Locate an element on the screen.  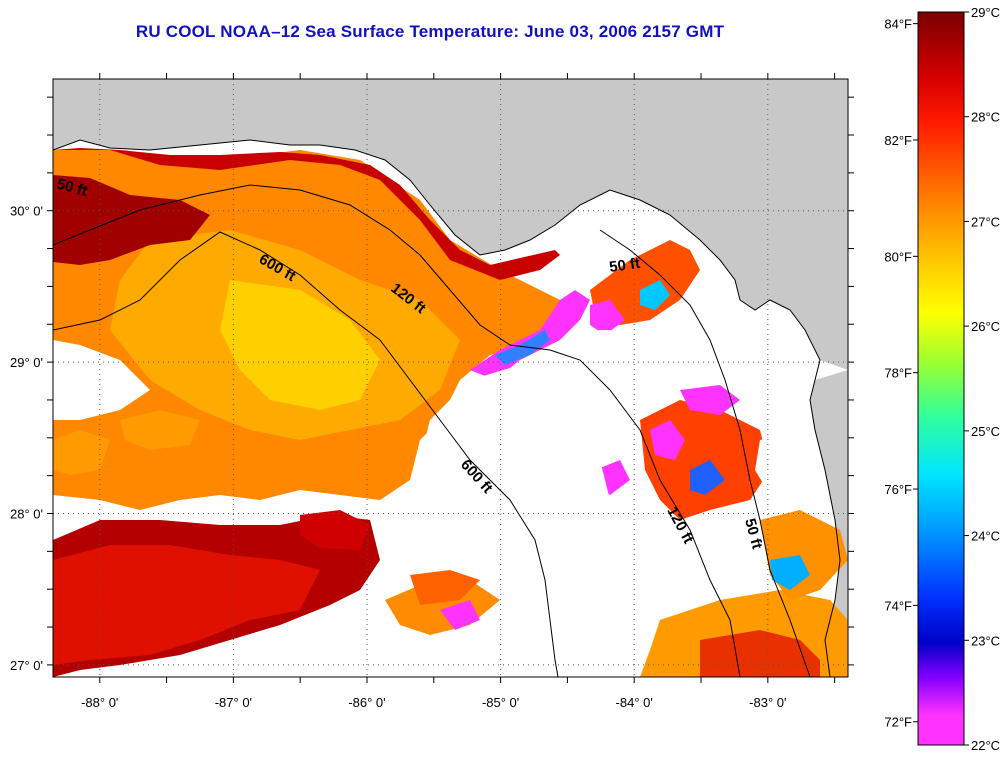
cloud-mask-west is located at coordinates (101, 380).